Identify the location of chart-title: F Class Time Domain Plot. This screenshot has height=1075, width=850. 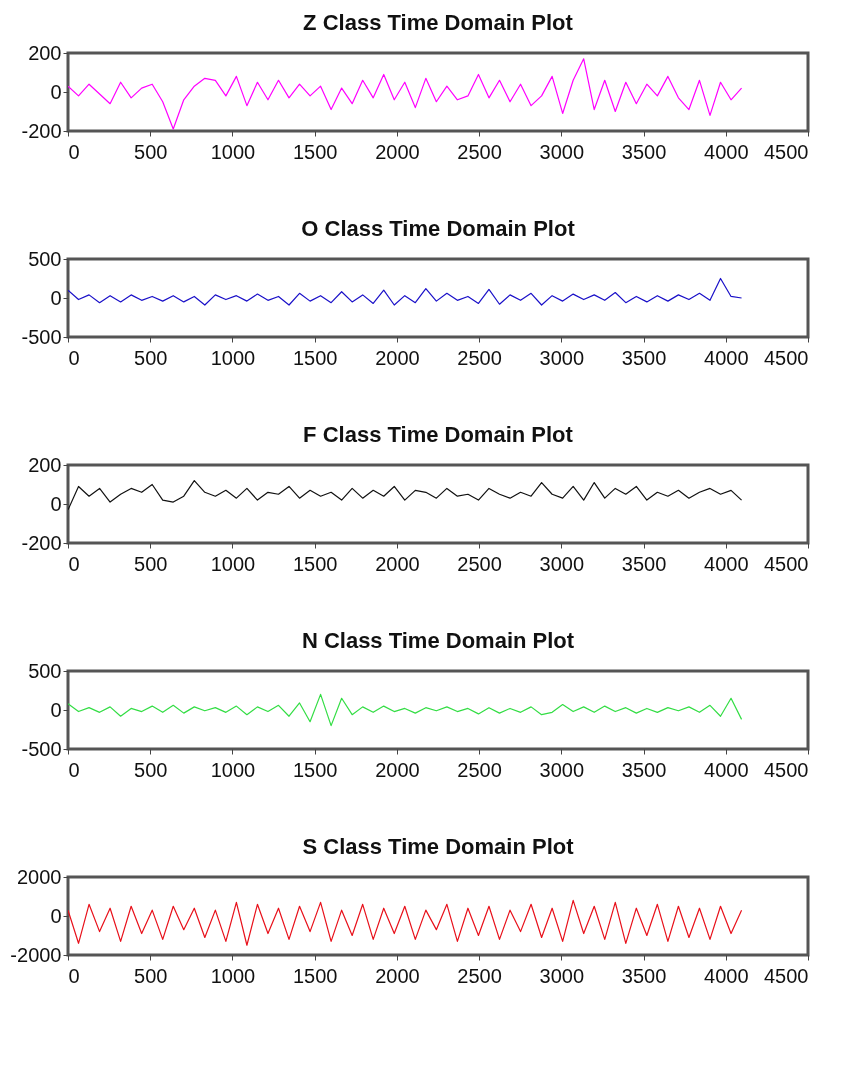
(438, 434).